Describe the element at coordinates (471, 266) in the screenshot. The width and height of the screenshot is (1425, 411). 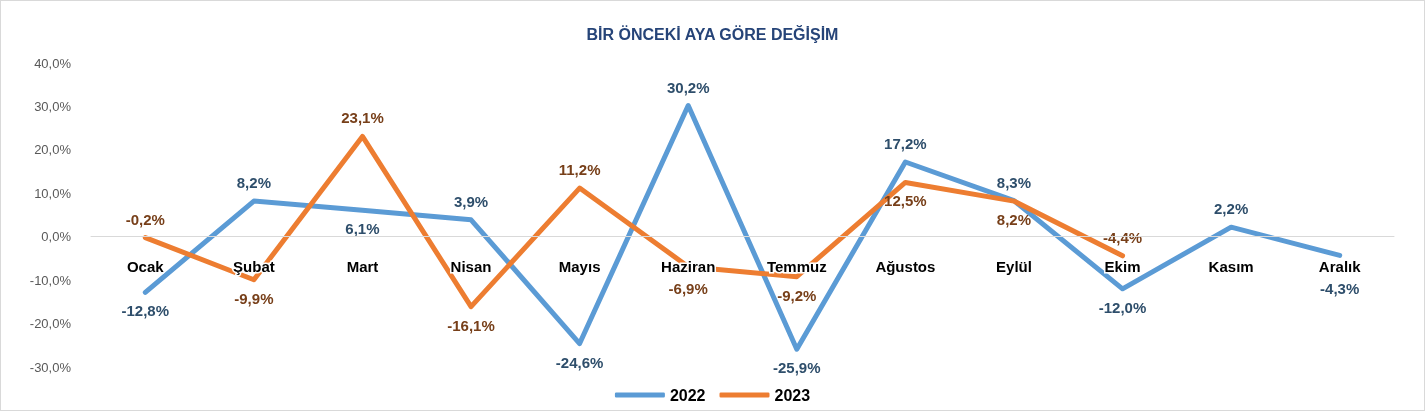
I see `x-tick-label: Nisan` at that location.